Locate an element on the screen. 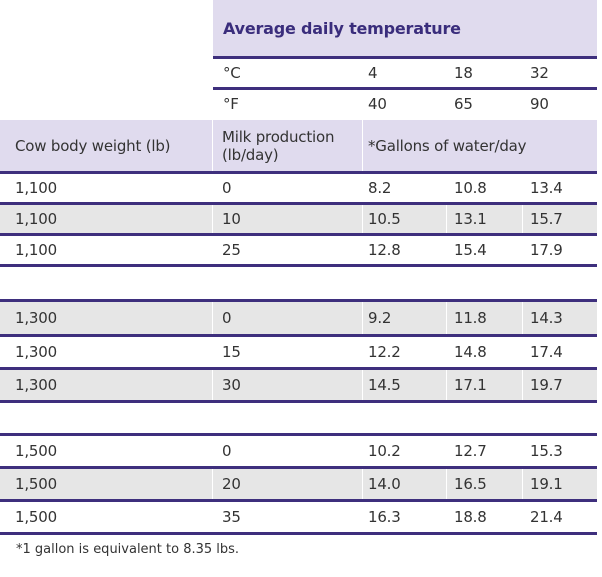  table-title-row: Average daily temperature is located at coordinates (405, 28).